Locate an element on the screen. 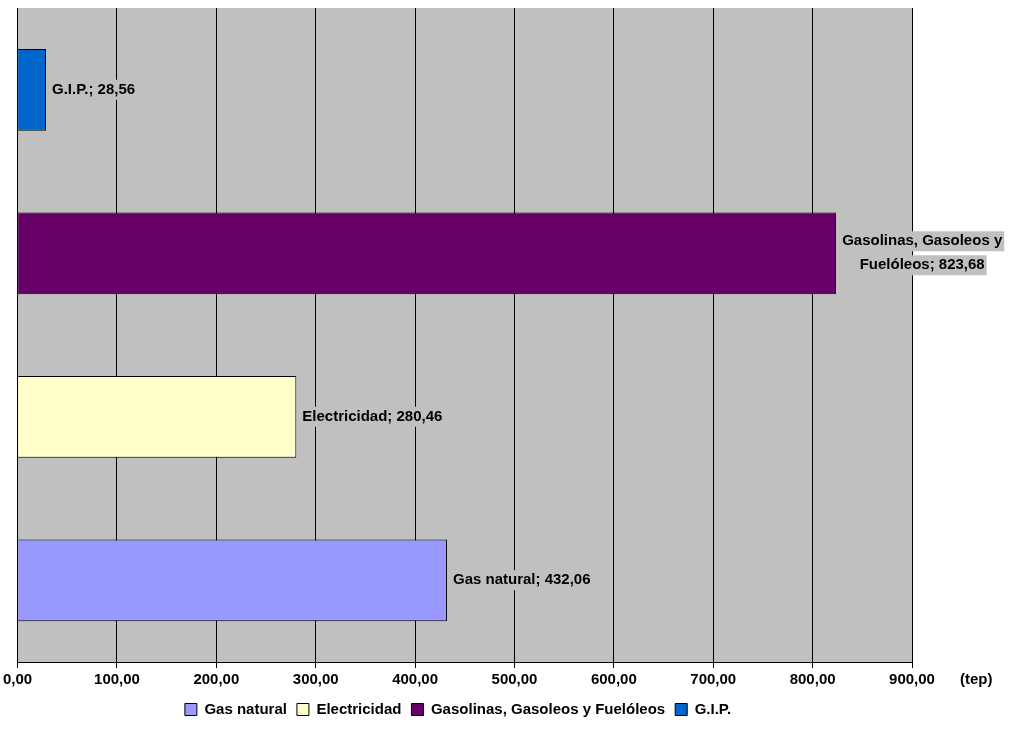 The width and height of the screenshot is (1036, 731). x-tick-label: 0,00 is located at coordinates (18, 679).